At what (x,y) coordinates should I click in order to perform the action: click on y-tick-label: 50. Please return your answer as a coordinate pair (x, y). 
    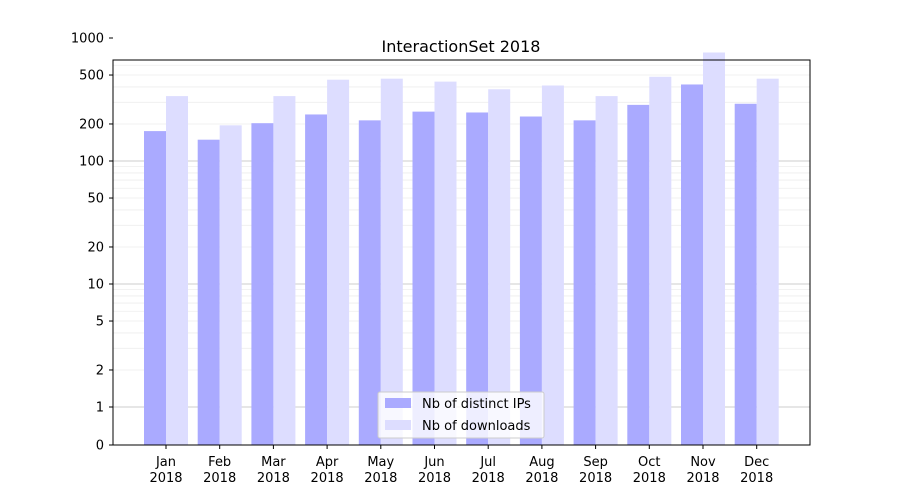
    Looking at the image, I should click on (95, 199).